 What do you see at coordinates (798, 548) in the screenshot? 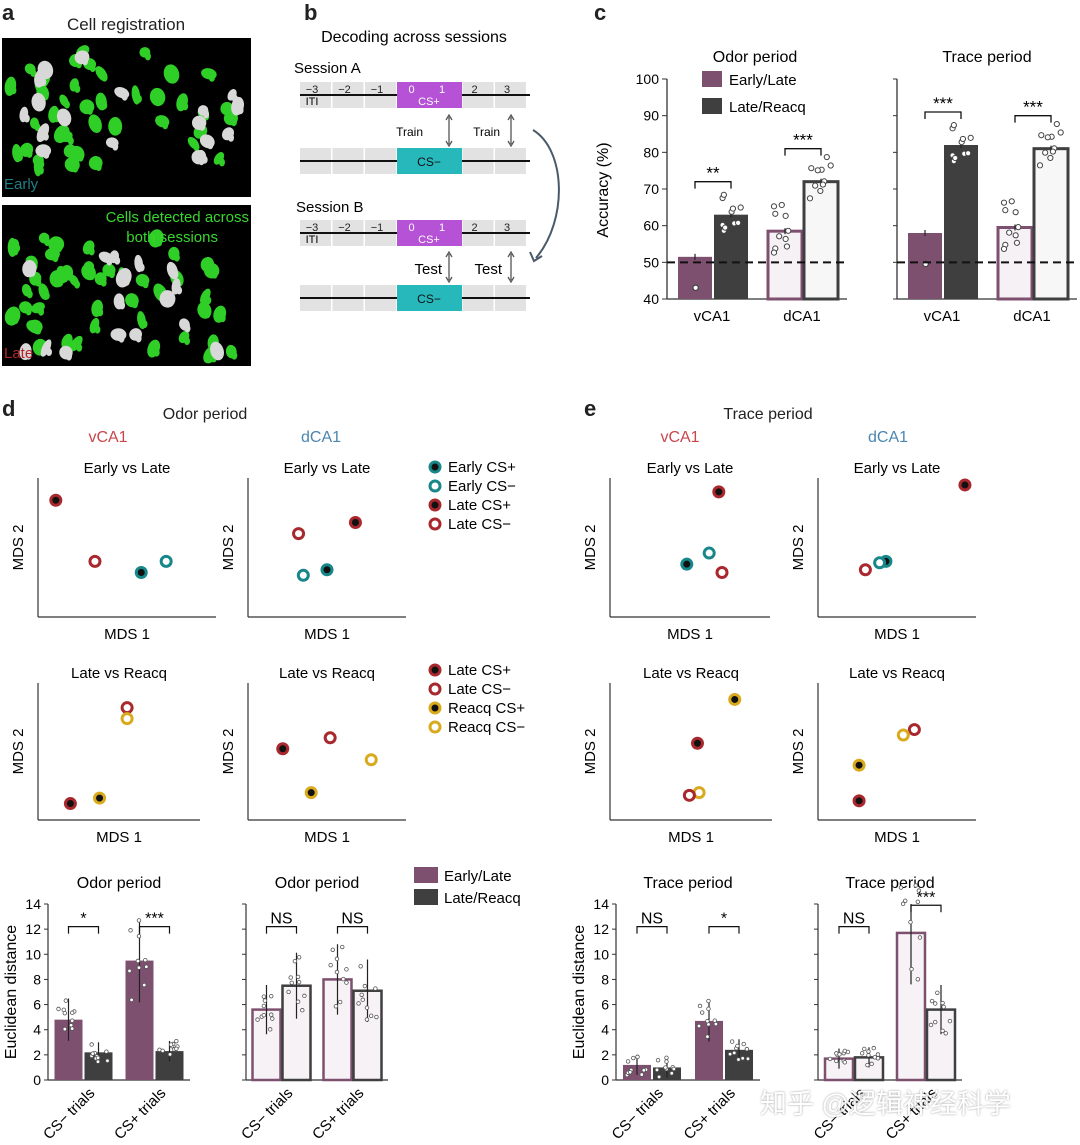
I see `mds-ylabel: MDS 2` at bounding box center [798, 548].